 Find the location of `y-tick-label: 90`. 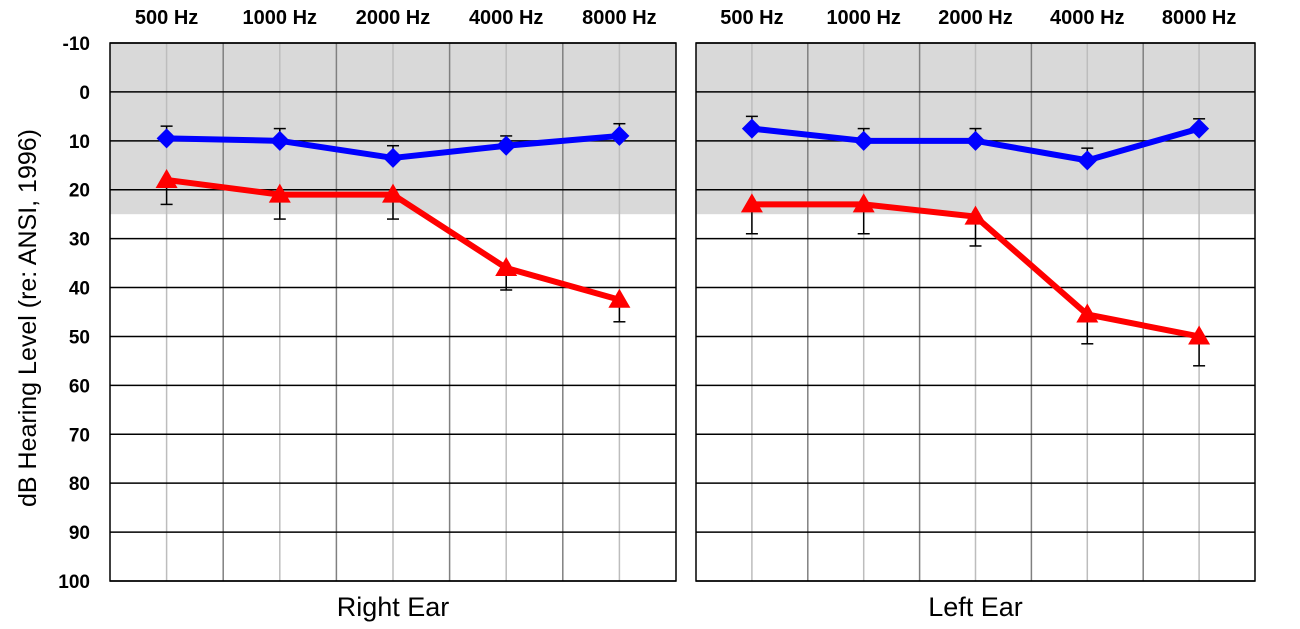

y-tick-label: 90 is located at coordinates (79, 533).